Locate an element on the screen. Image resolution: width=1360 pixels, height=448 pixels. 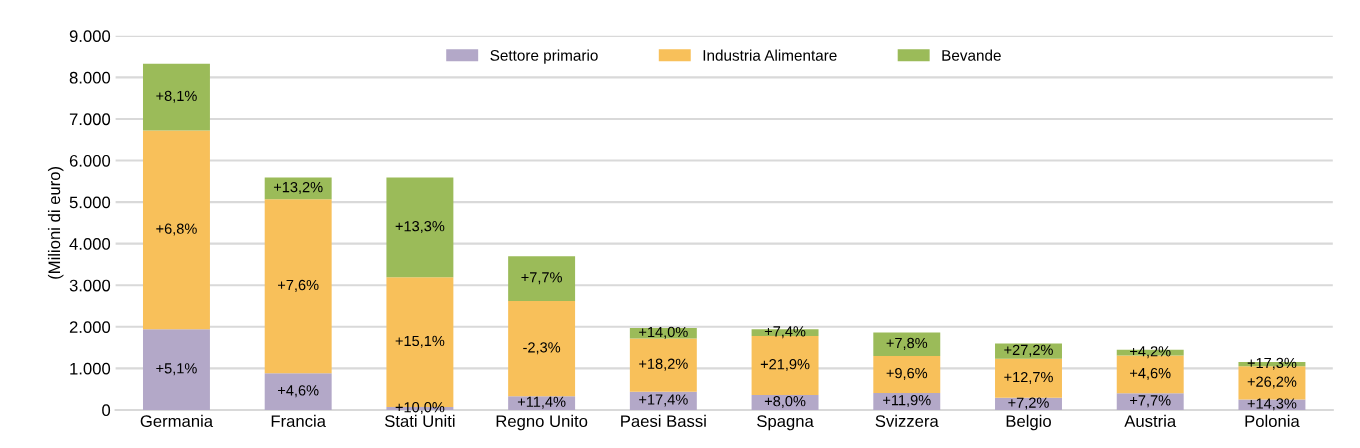
annotation: +7,8% is located at coordinates (907, 343).